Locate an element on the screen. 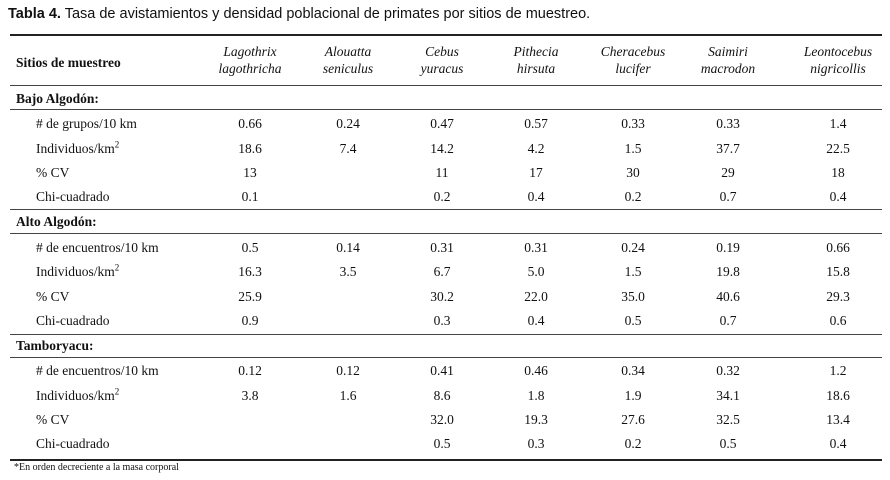  table-cell: 1.4 is located at coordinates (838, 123).